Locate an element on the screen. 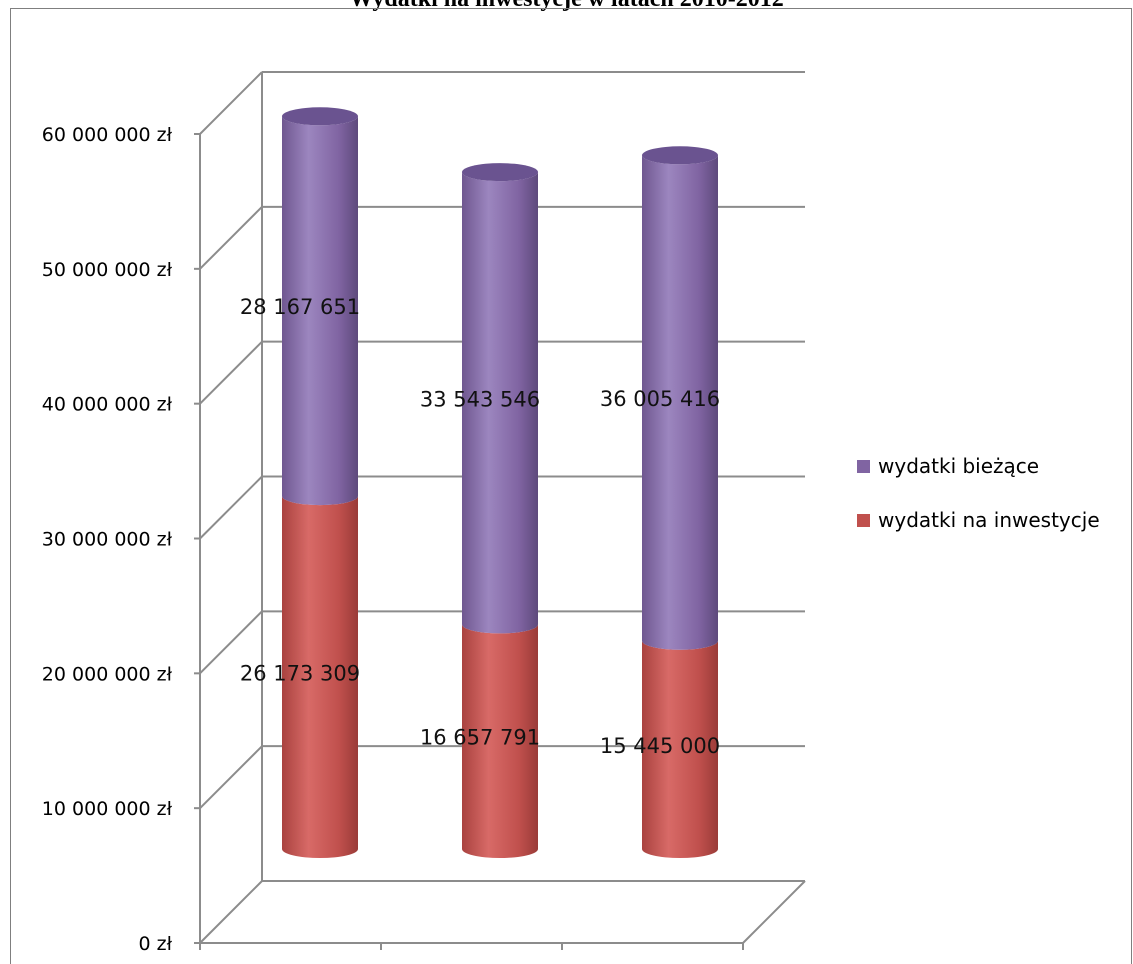 This screenshot has width=1133, height=964. bar-stack-2012 is located at coordinates (680, 502).